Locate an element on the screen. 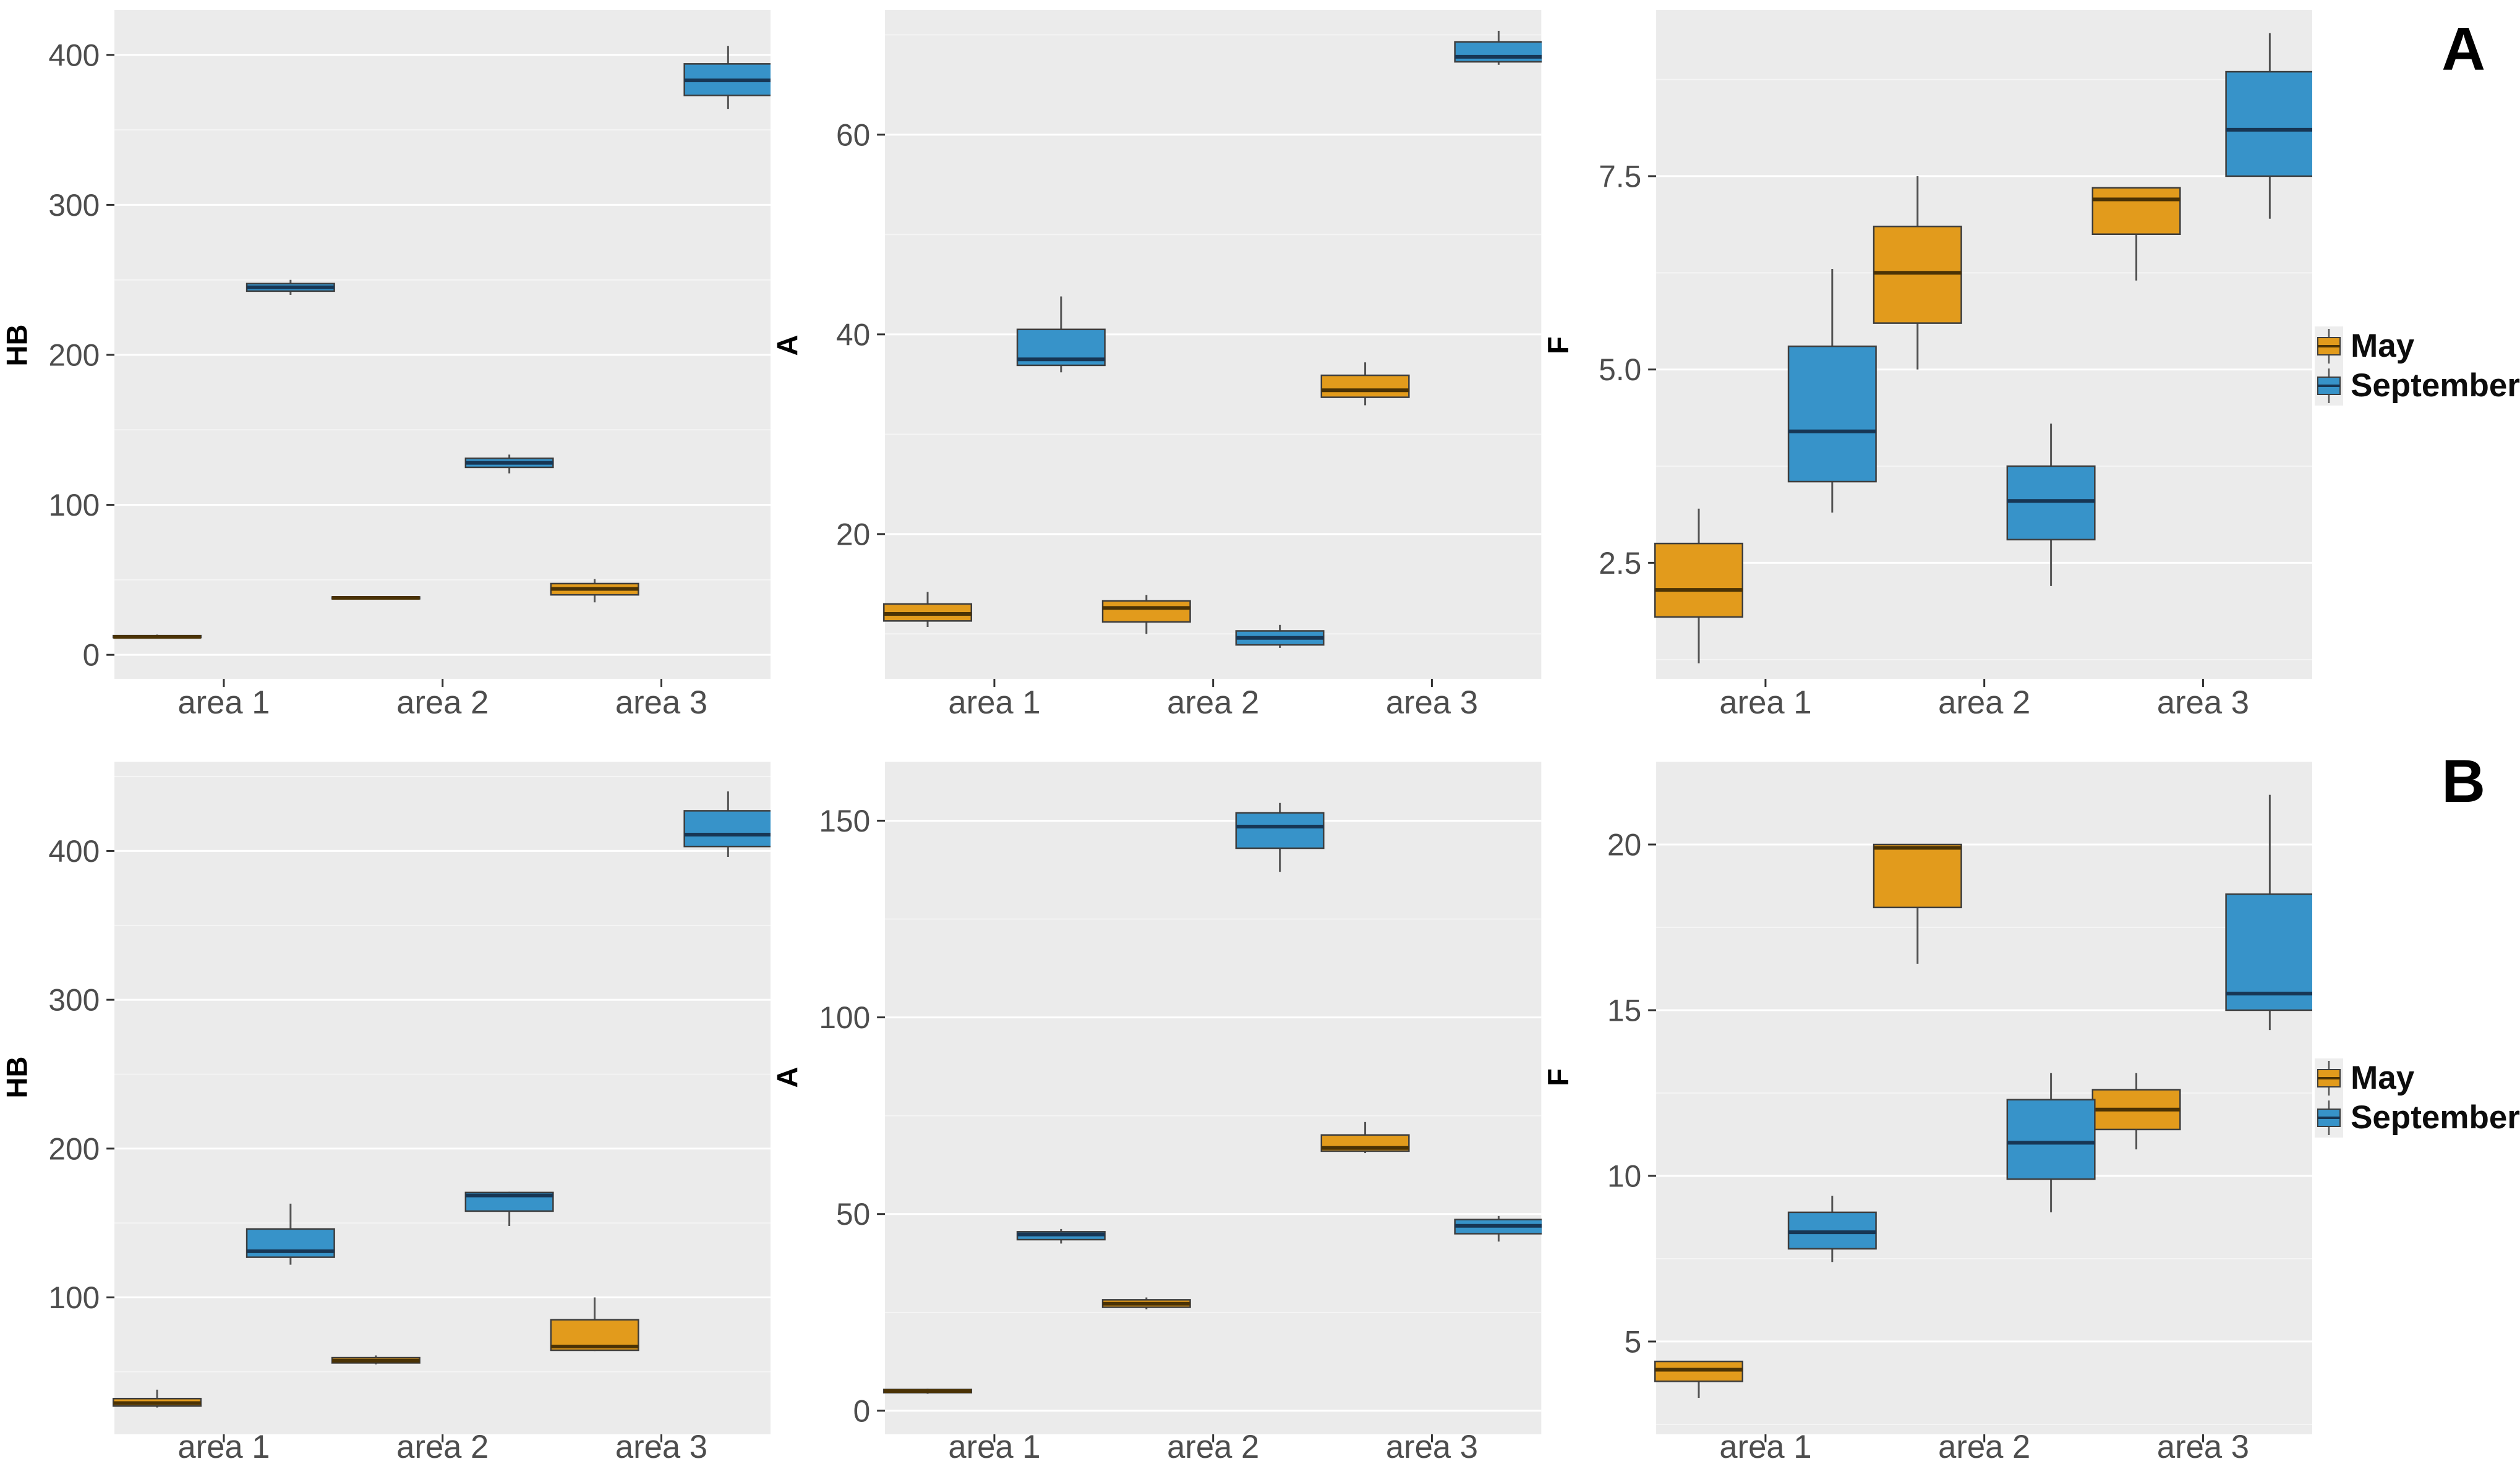 The height and width of the screenshot is (1464, 2520). boxplot-svg-A-HB: 0 100 200 300 400 area 1 area 2 area 3 is located at coordinates (409, 365).